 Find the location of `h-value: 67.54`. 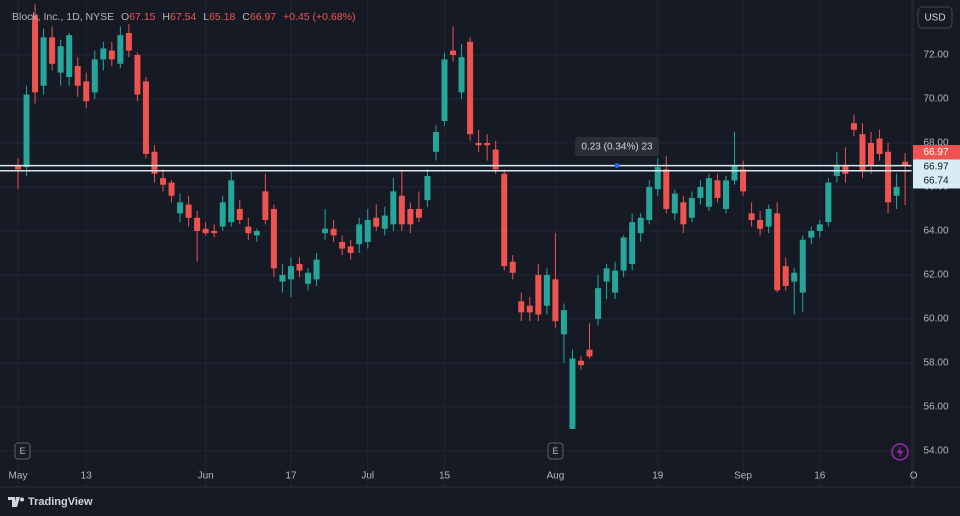

h-value: 67.54 is located at coordinates (183, 17).